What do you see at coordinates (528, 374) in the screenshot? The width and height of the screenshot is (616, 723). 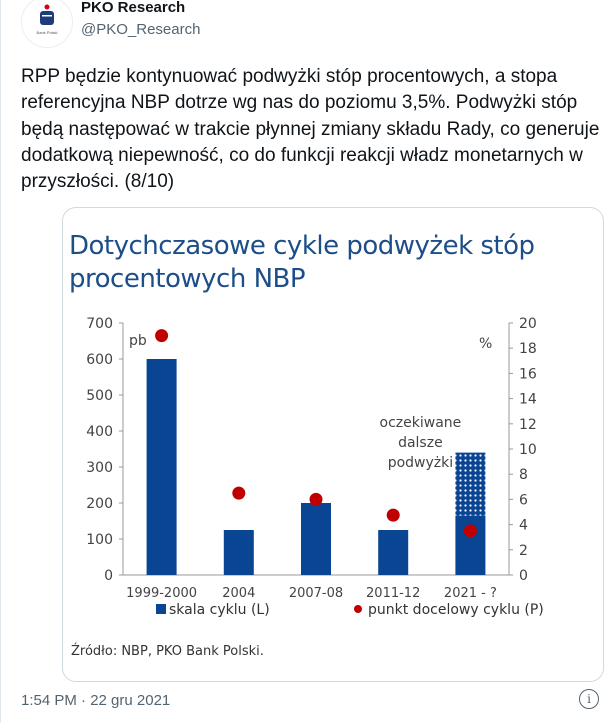 I see `right-tick-label: 16` at bounding box center [528, 374].